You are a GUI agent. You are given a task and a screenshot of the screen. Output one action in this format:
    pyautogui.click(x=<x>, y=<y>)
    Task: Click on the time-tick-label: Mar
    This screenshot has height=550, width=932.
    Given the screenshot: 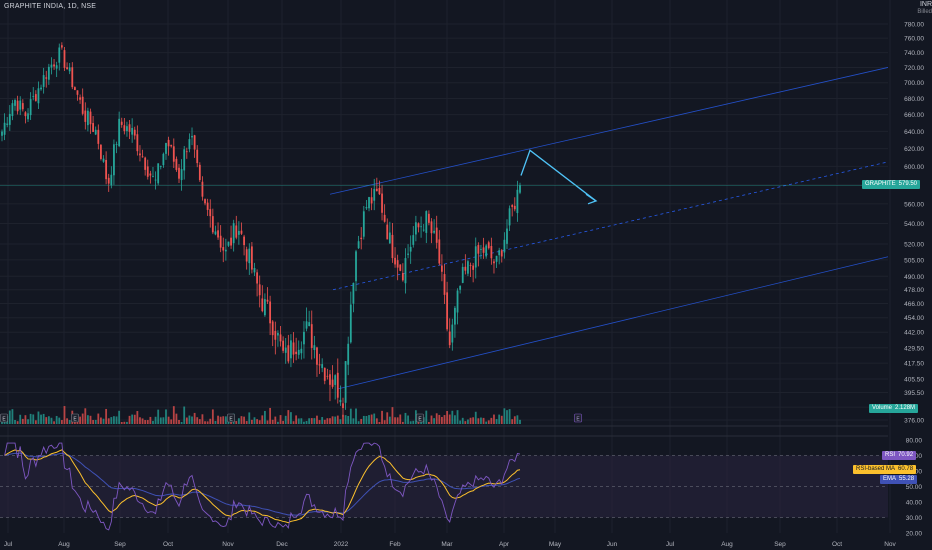 What is the action you would take?
    pyautogui.click(x=447, y=544)
    